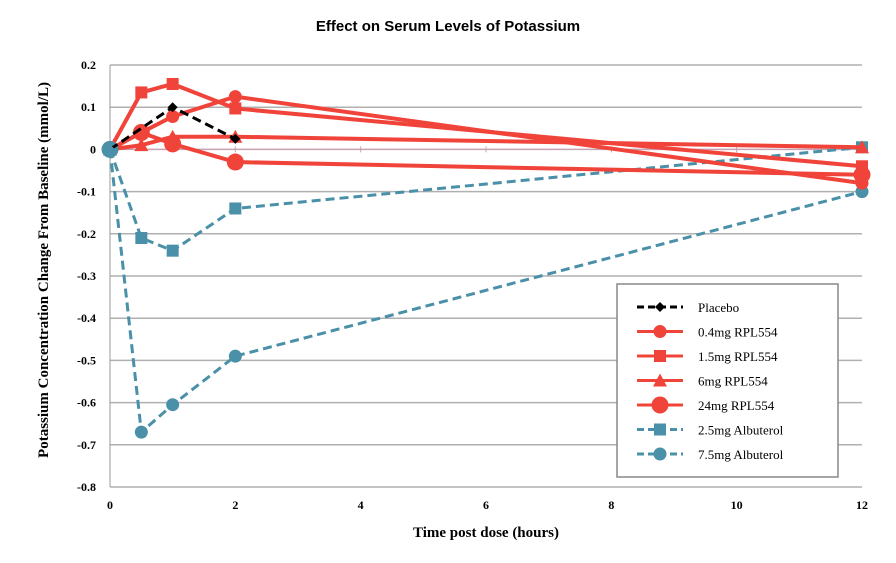 This screenshot has height=563, width=896. I want to click on y-tick-label: -0.5, so click(86, 360).